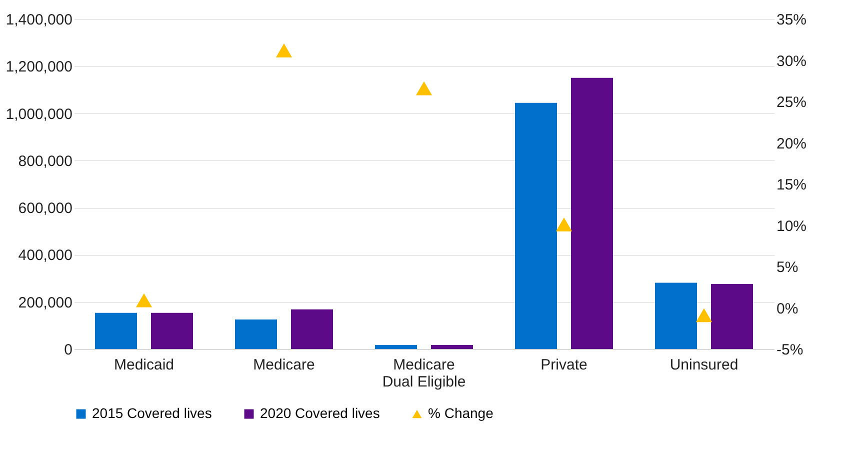 The width and height of the screenshot is (867, 453). I want to click on x-tick-label: Uninsured, so click(704, 365).